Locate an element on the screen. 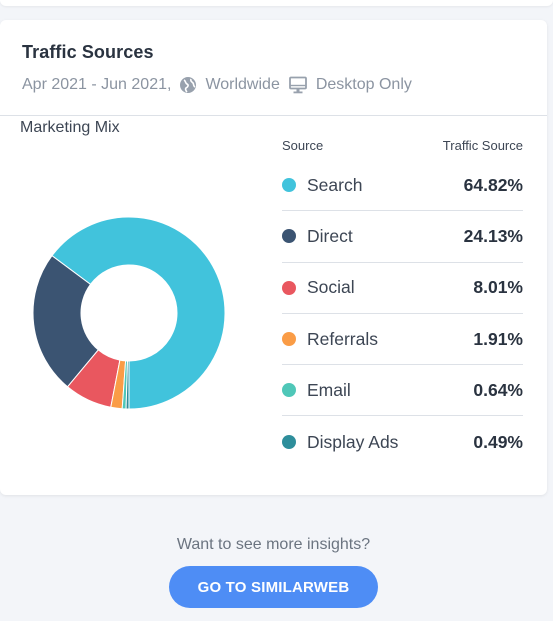  table-row: Email 0.64% is located at coordinates (402, 391).